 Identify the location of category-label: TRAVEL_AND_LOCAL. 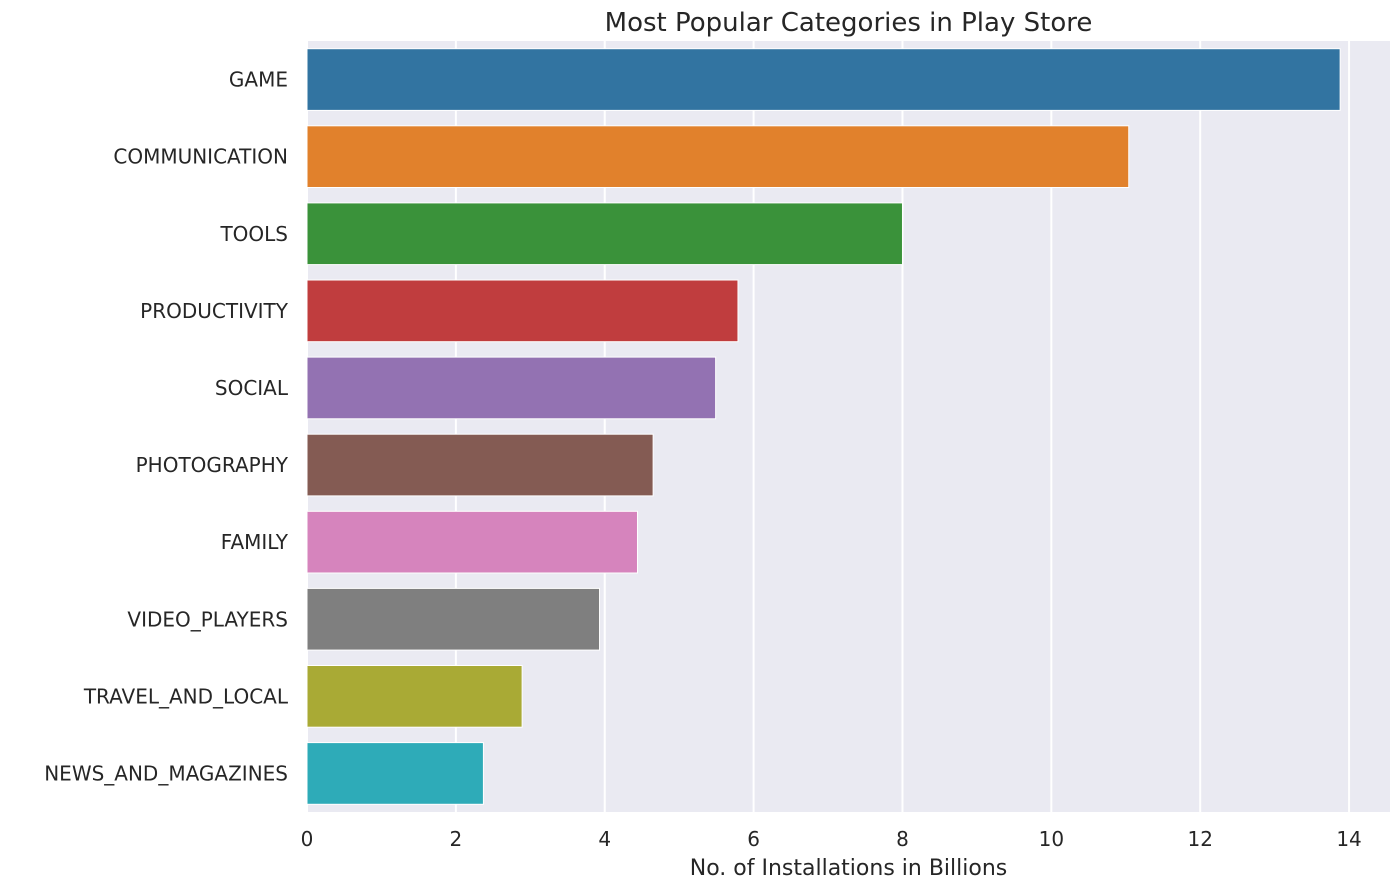
(186, 696).